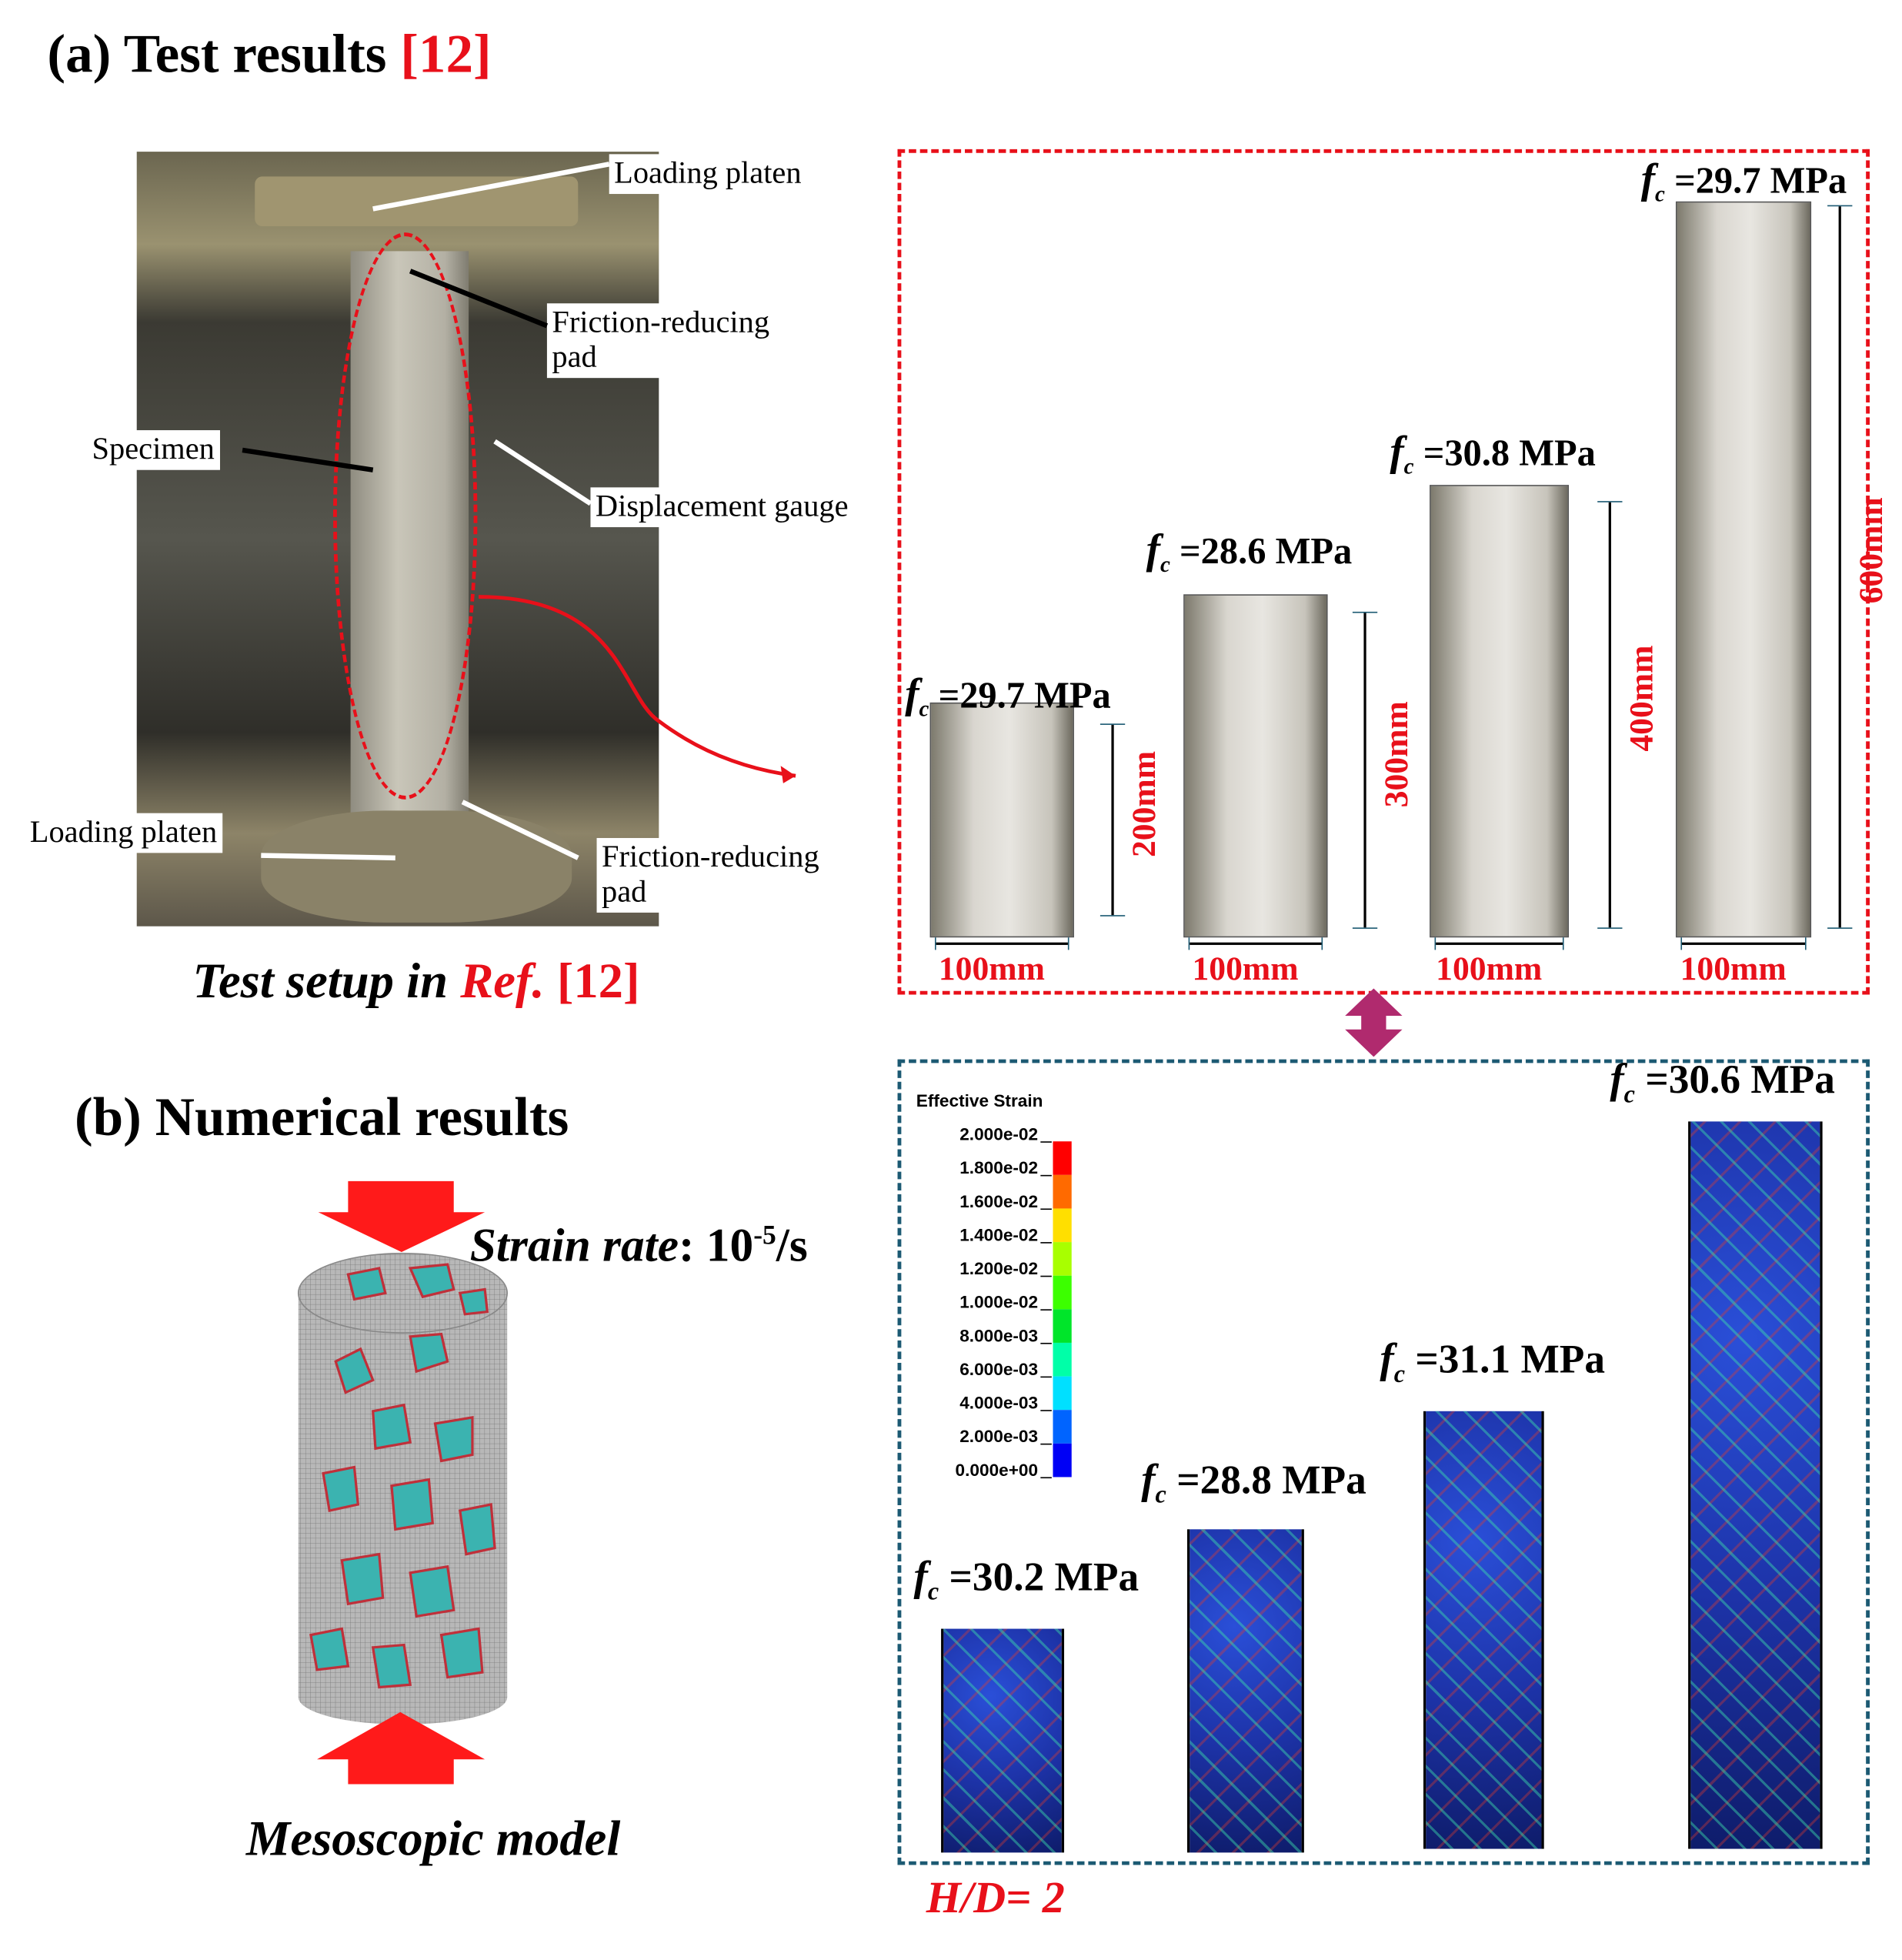  Describe the element at coordinates (153, 450) in the screenshot. I see `label-specimen: Specimen` at that location.